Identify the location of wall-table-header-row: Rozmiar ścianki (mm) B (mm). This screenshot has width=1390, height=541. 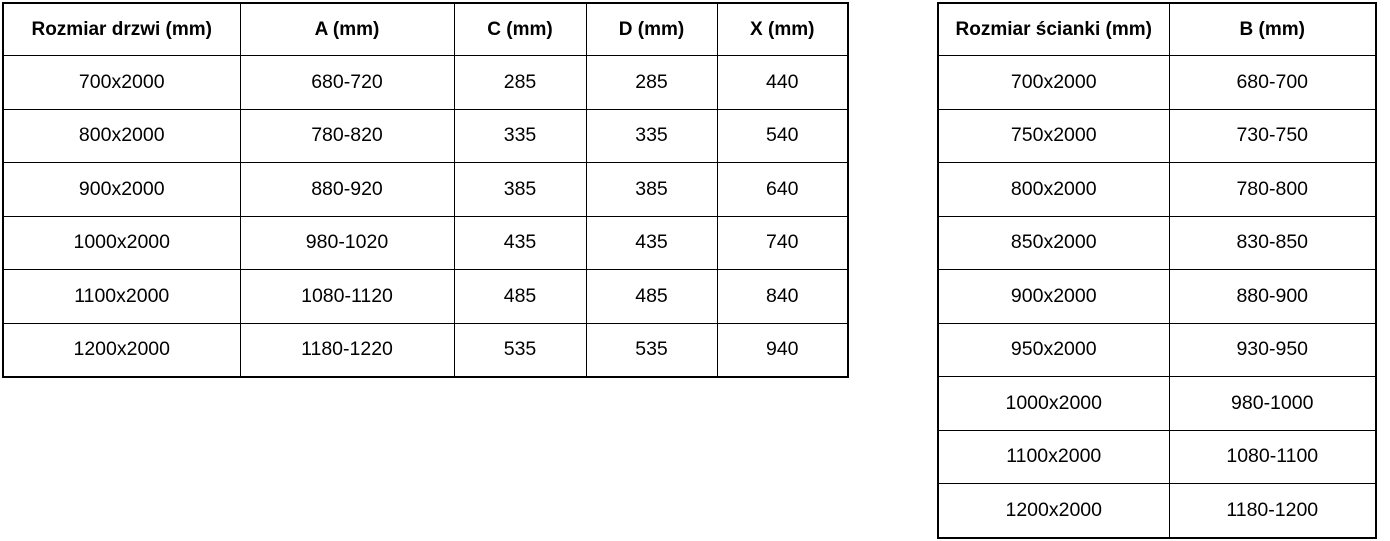
(1157, 29).